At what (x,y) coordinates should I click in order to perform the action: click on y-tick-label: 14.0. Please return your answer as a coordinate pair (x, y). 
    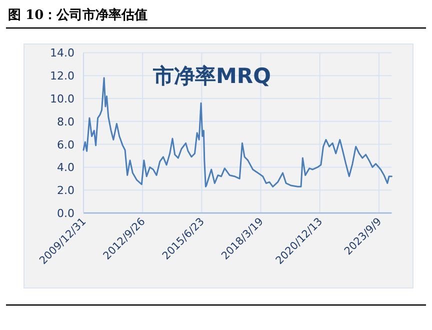
    Looking at the image, I should click on (62, 53).